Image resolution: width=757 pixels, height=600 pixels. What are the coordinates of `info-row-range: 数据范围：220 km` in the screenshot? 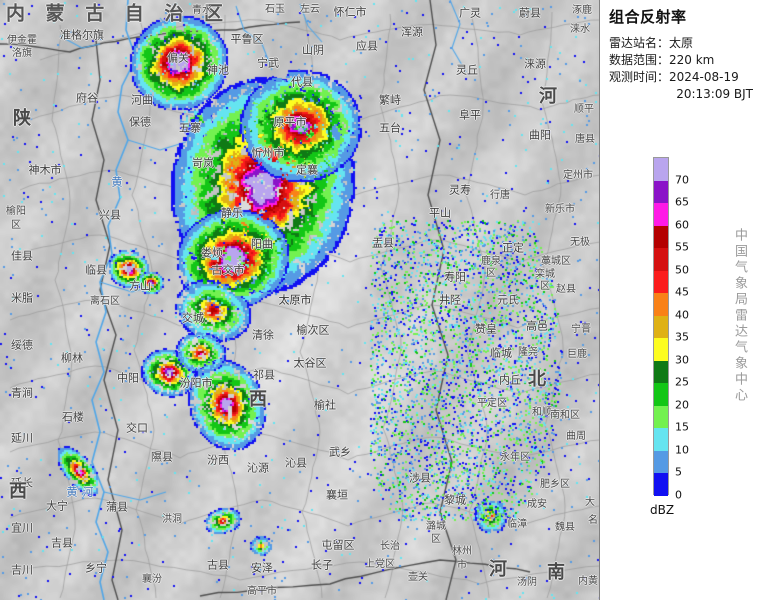 It's located at (682, 60).